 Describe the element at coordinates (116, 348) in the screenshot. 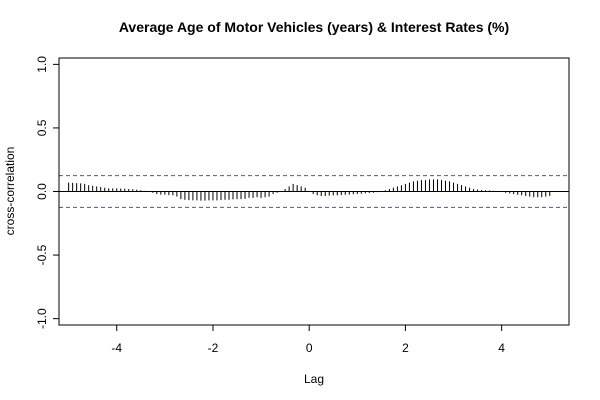

I see `x-tick-label: -4` at that location.